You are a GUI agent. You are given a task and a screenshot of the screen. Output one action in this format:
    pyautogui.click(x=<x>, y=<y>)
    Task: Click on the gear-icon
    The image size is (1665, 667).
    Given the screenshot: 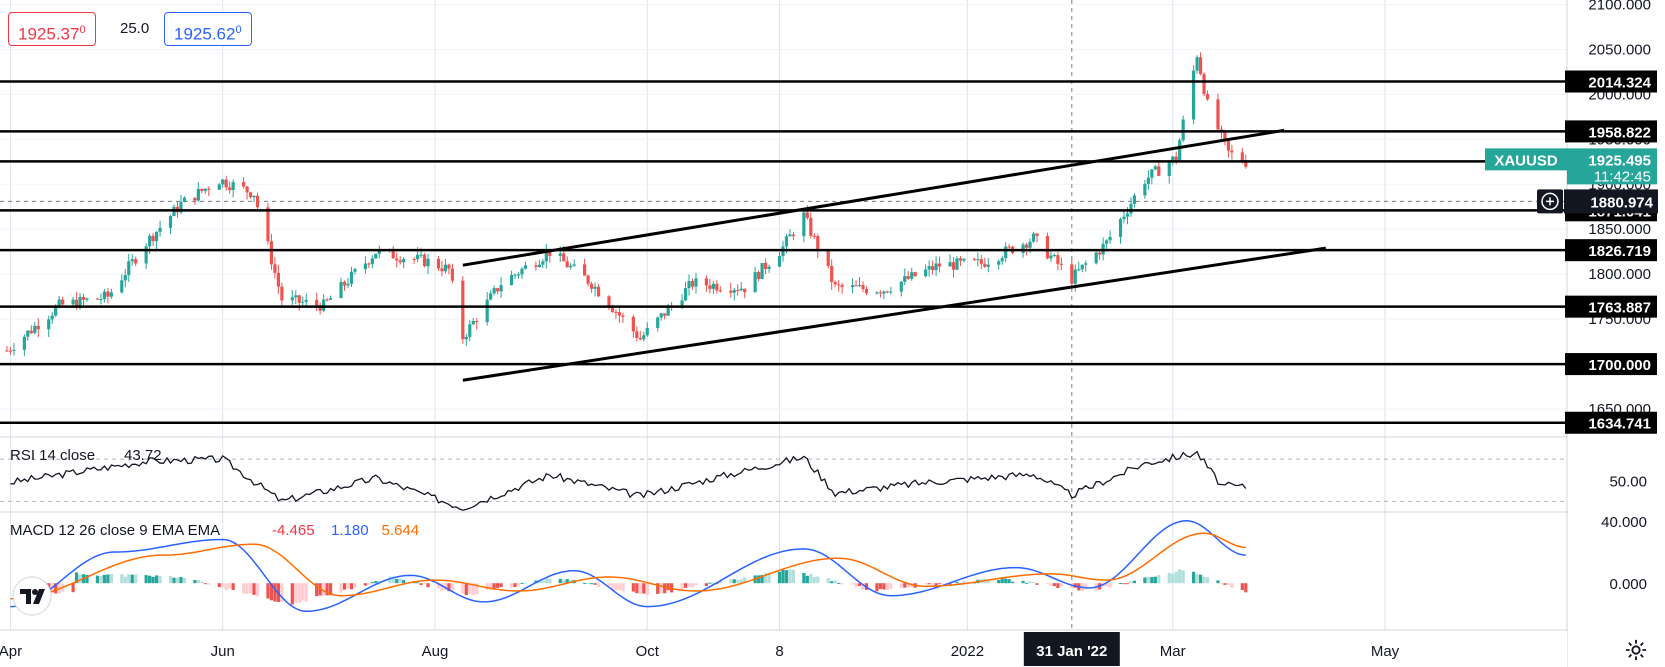 What is the action you would take?
    pyautogui.click(x=1636, y=650)
    